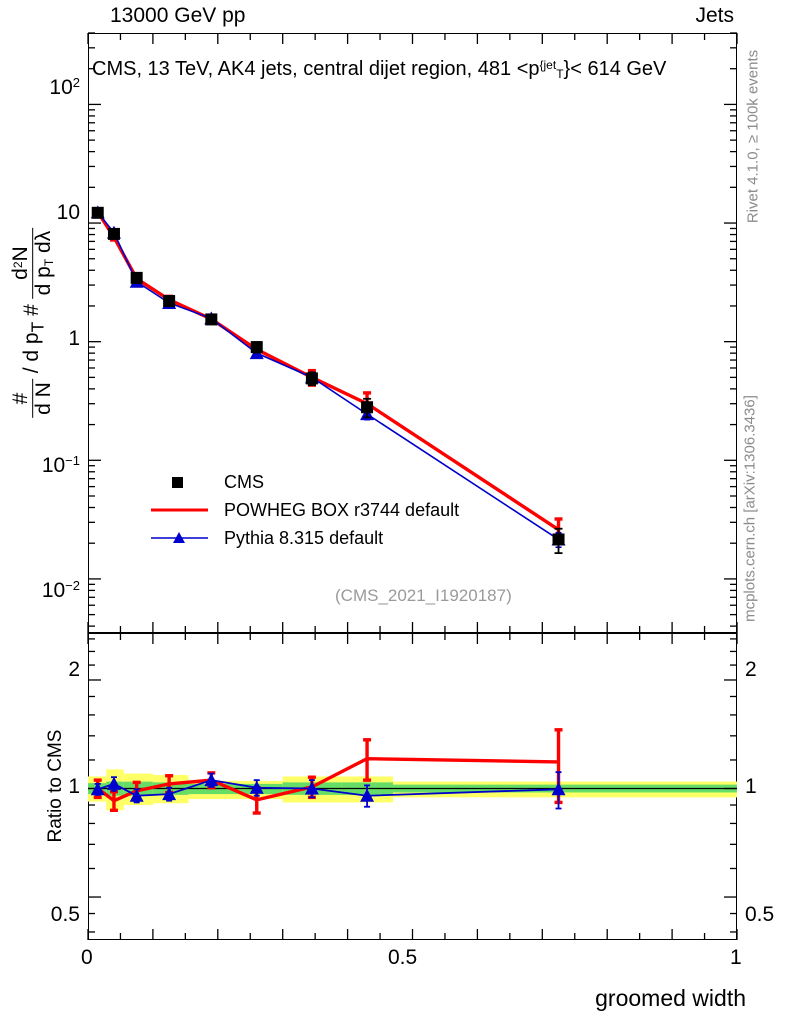 Image resolution: width=786 pixels, height=1024 pixels. What do you see at coordinates (342, 509) in the screenshot?
I see `legend-label-powheg: POWHEG BOX r3744 default` at bounding box center [342, 509].